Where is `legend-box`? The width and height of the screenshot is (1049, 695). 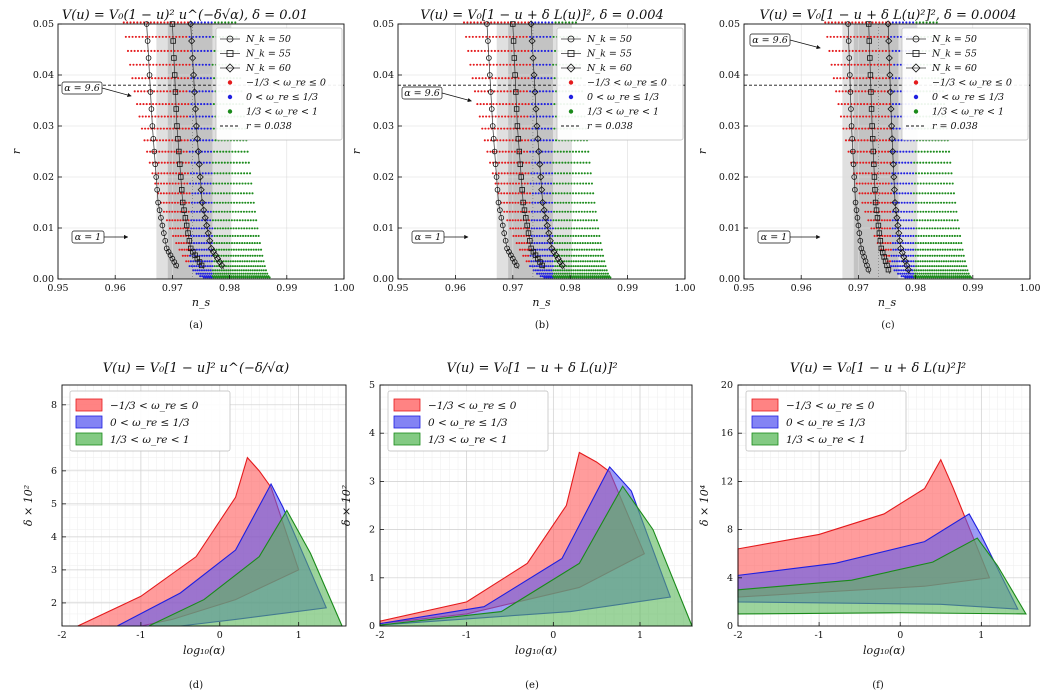
legend-box is located at coordinates (826, 421).